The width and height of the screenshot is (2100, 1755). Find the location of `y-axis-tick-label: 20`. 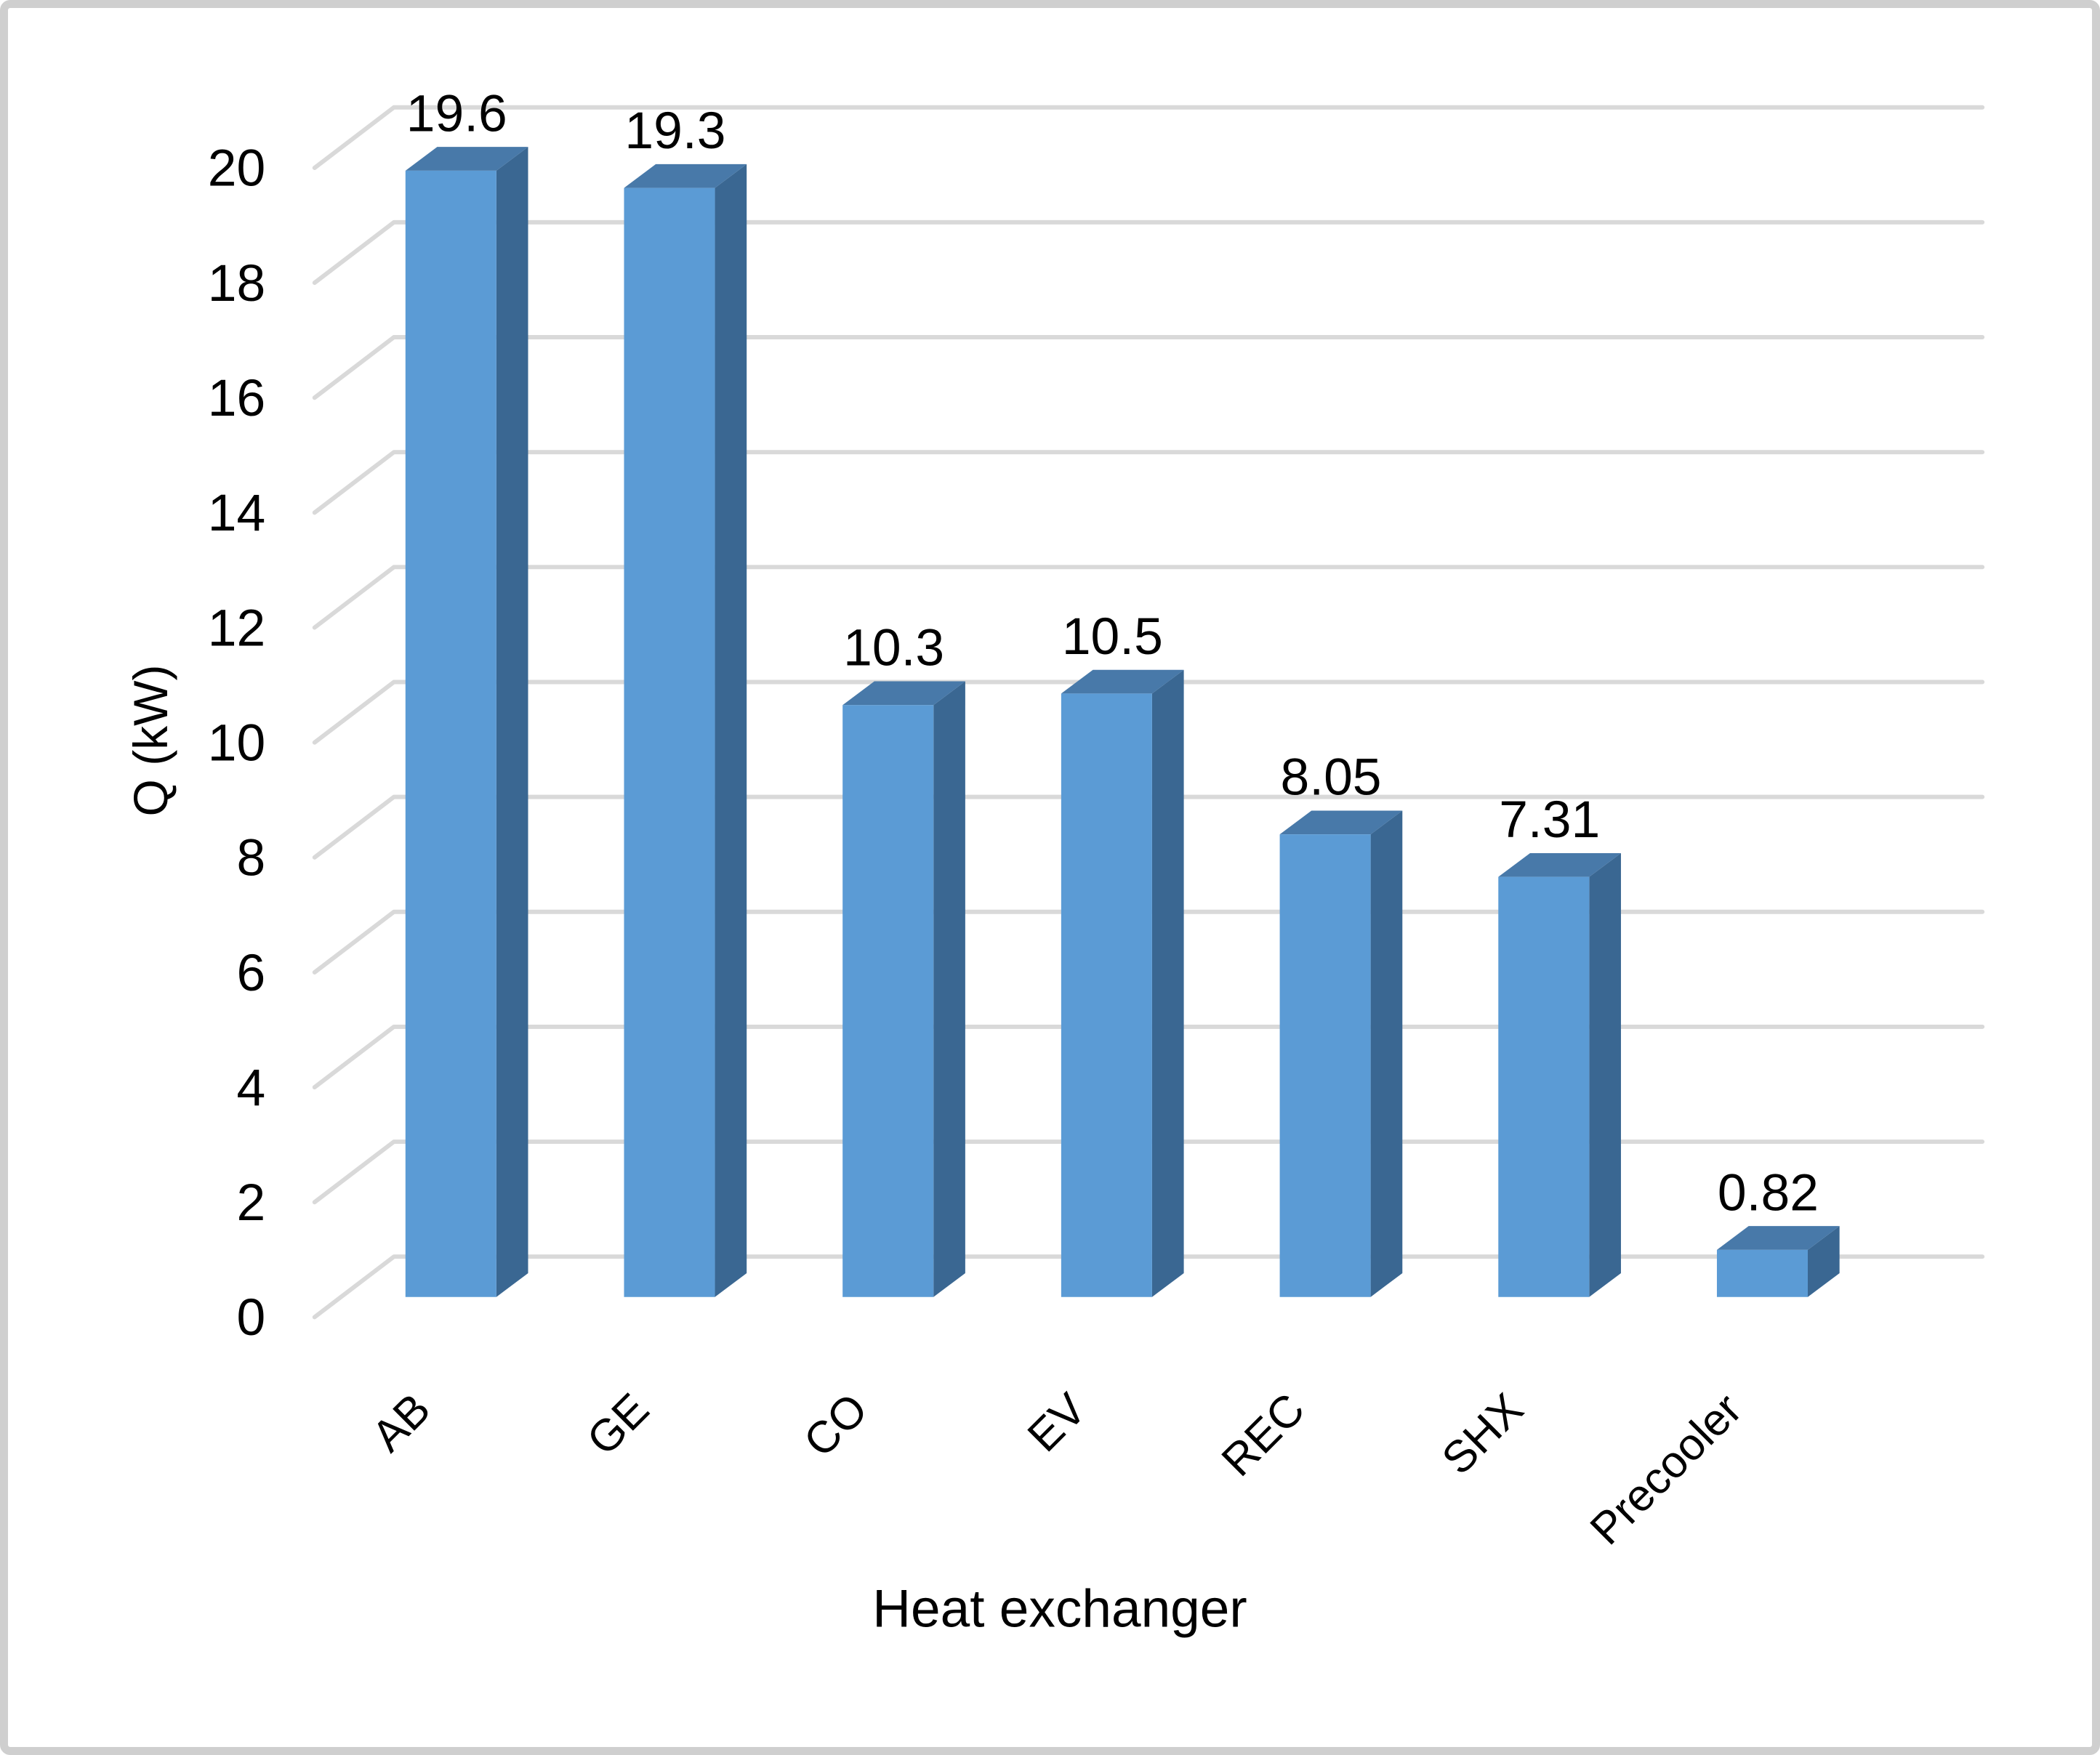

y-axis-tick-label: 20 is located at coordinates (237, 169).